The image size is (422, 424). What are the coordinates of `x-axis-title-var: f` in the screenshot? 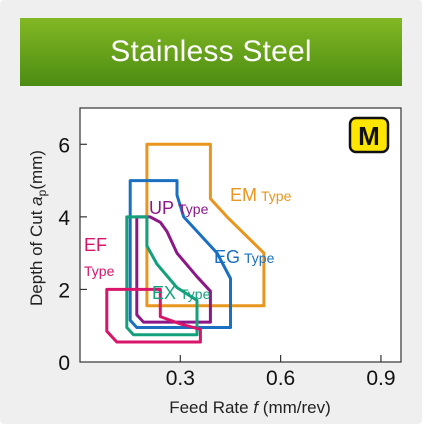 It's located at (256, 407).